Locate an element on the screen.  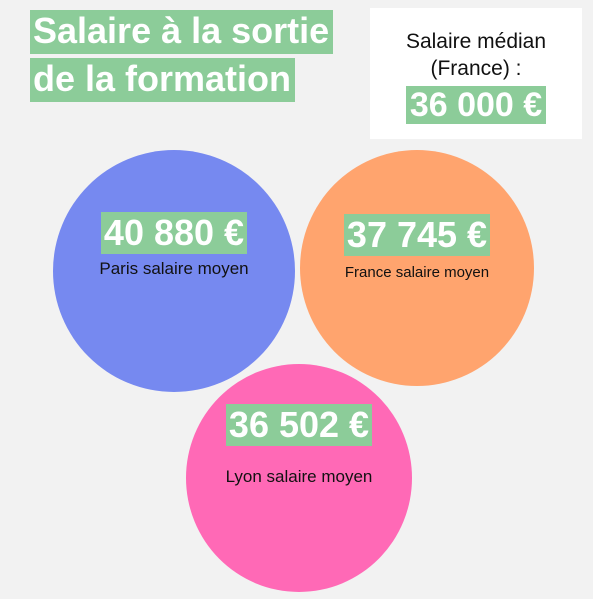
lyon-salary-label: Lyon salaire moyen is located at coordinates (299, 476).